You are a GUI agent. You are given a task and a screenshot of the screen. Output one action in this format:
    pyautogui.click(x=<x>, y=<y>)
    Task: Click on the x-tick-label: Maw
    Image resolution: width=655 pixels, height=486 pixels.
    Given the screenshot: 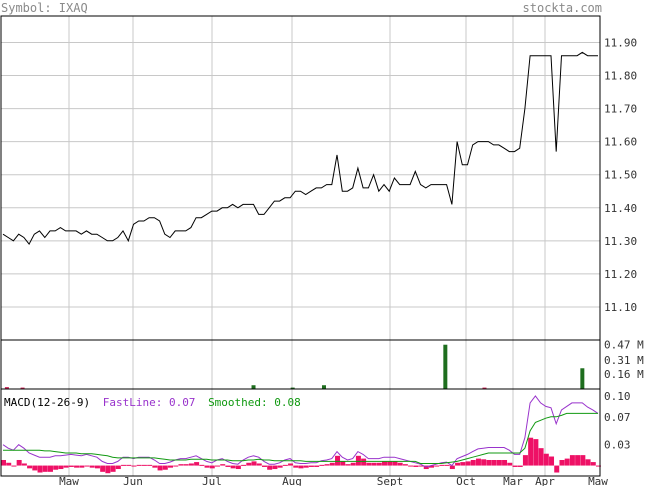 What is the action you would take?
    pyautogui.click(x=69, y=480)
    